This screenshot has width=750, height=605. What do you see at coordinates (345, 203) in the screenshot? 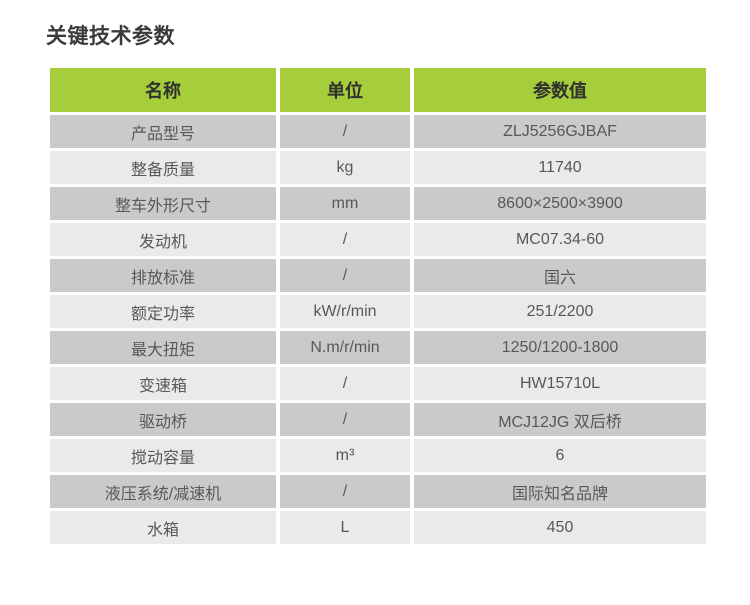
I see `cell-unit: mm` at bounding box center [345, 203].